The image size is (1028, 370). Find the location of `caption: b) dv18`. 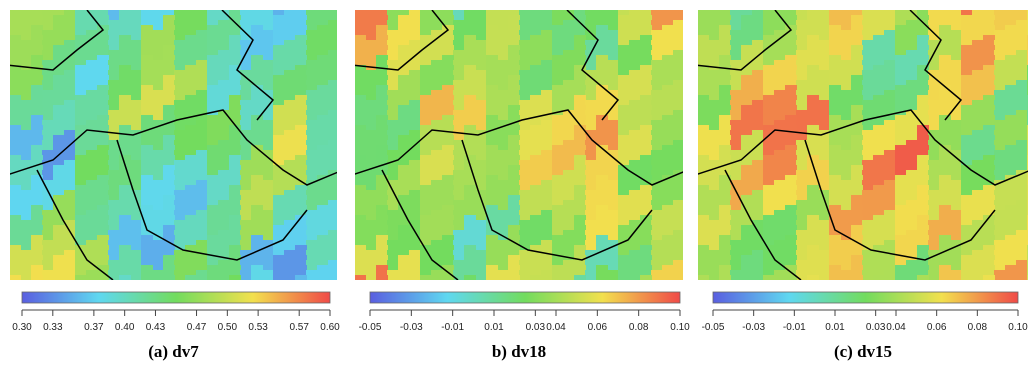

caption: b) dv18 is located at coordinates (519, 351).